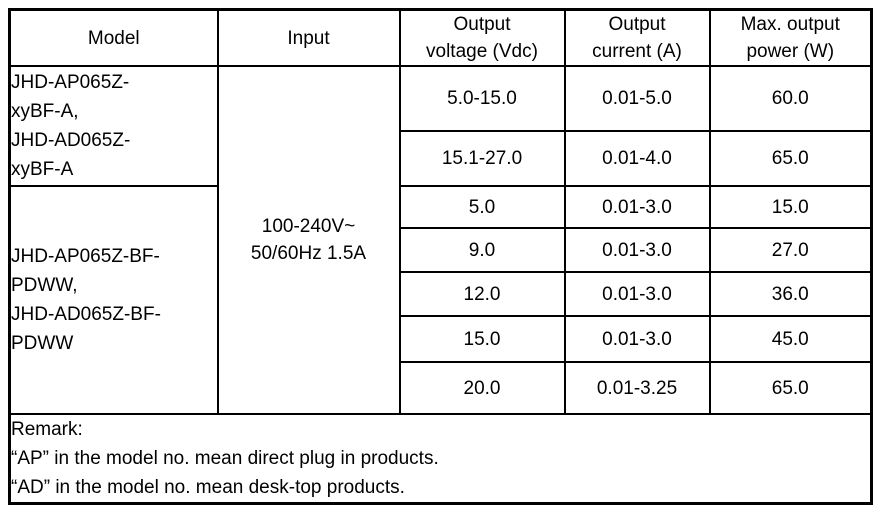 The image size is (875, 505). Describe the element at coordinates (790, 37) in the screenshot. I see `header-max-output-power: Max. output power (W)` at that location.